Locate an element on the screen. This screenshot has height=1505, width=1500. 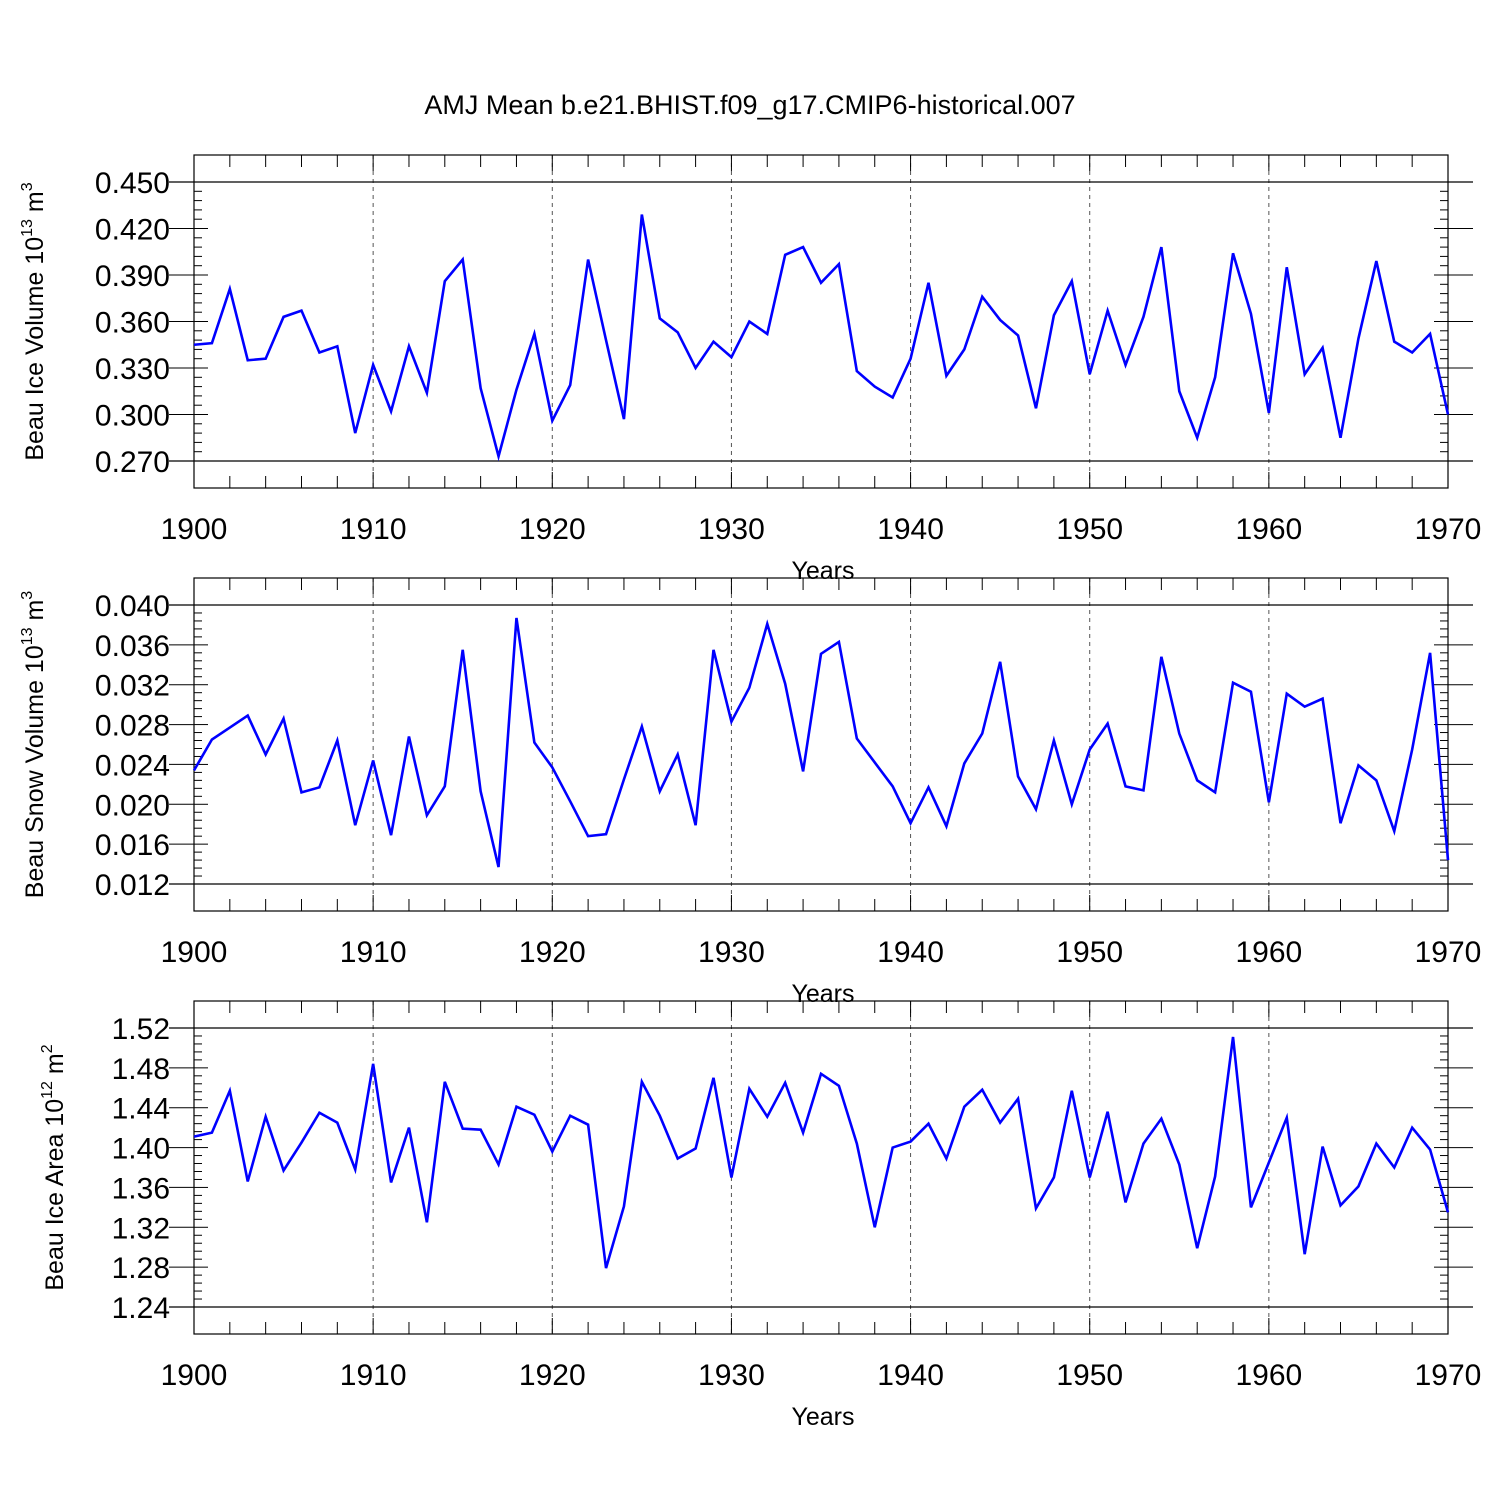
y-tick-label: 0.270 is located at coordinates (132, 462).